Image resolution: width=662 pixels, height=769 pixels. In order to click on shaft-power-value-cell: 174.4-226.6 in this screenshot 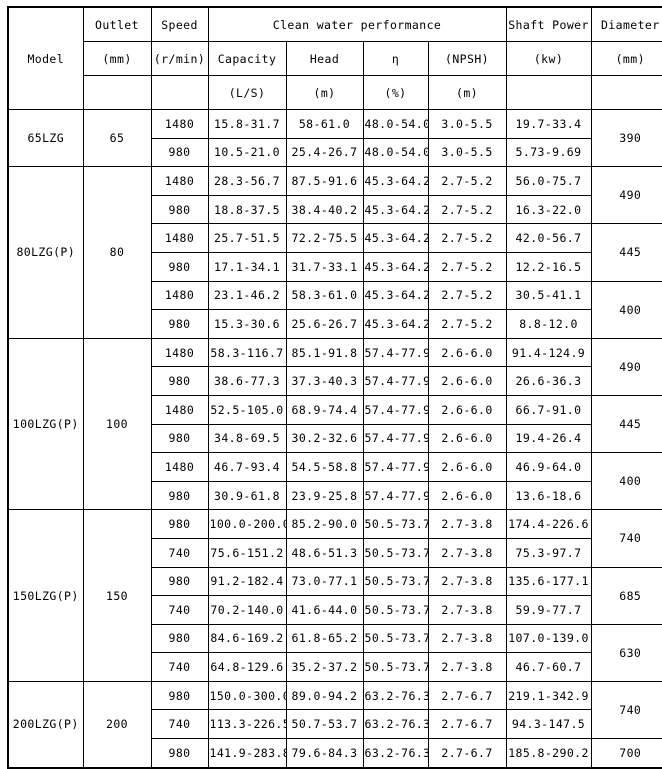, I will do `click(548, 524)`.